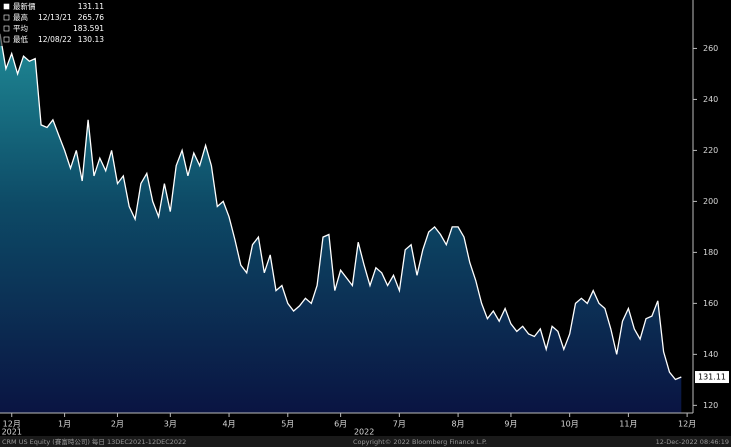 This screenshot has width=731, height=447. Describe the element at coordinates (55, 17) in the screenshot. I see `stat-date: 12/13/21` at that location.